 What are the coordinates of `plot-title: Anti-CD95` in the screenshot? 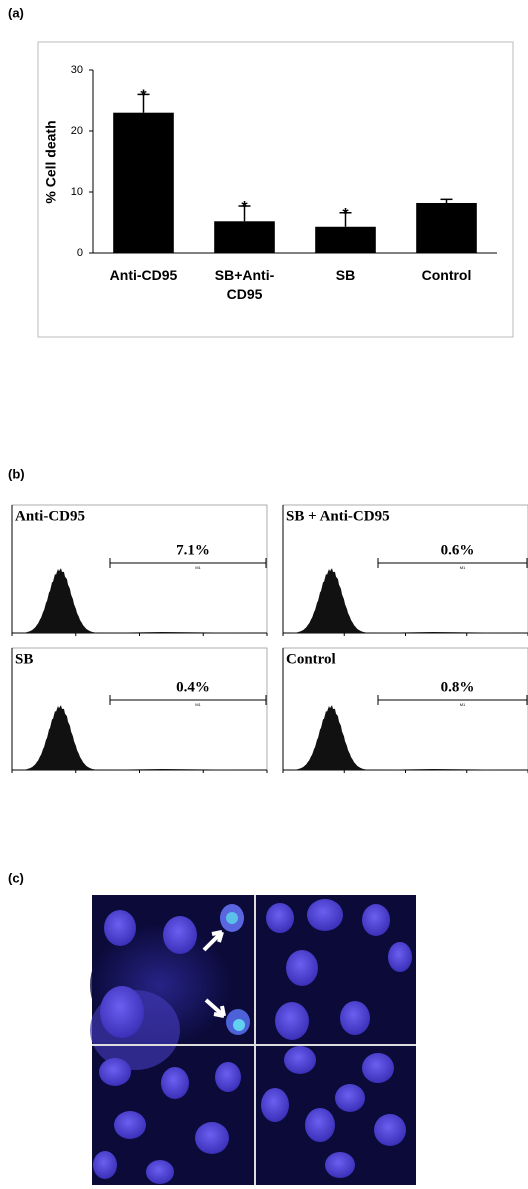 It's located at (50, 516).